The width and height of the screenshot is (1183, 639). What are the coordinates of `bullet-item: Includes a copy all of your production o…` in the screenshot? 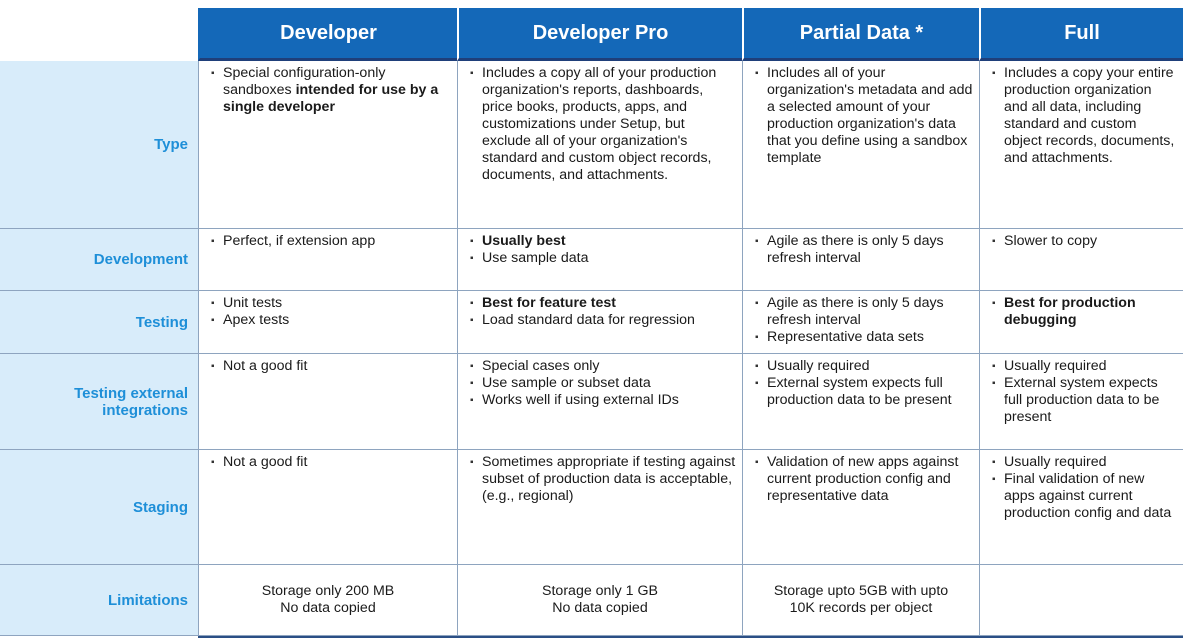 It's located at (603, 124).